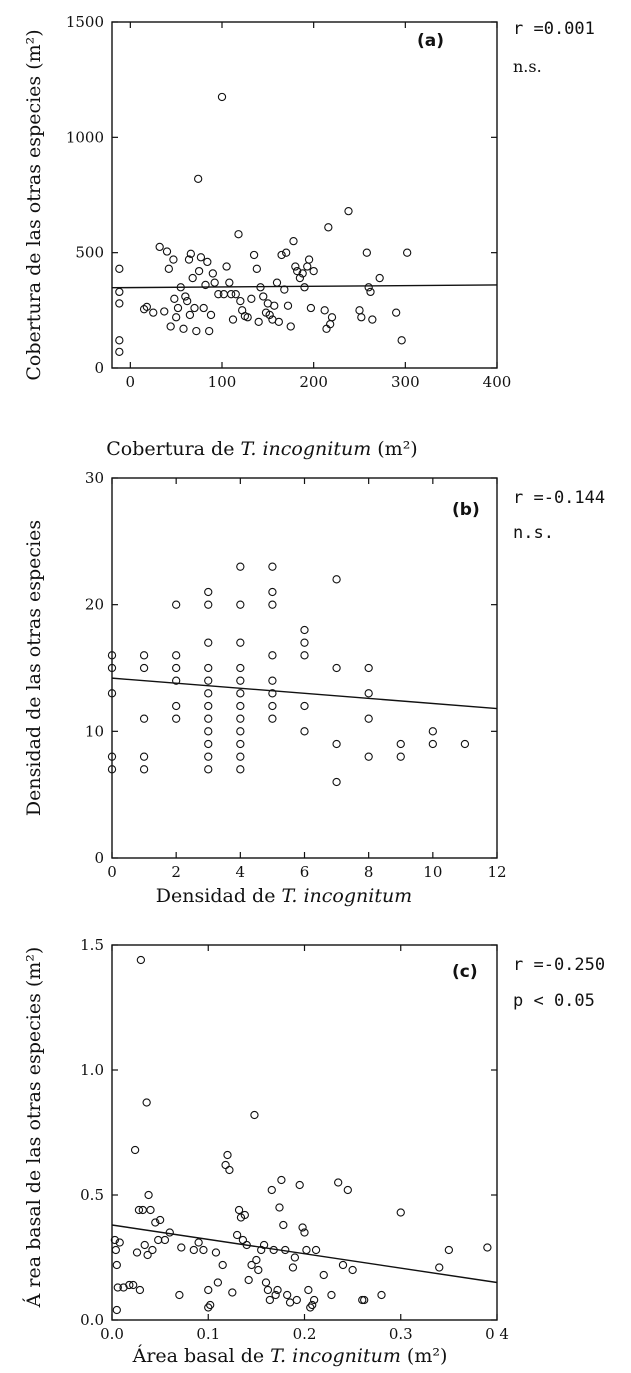  I want to click on panel-c-y-axis-label: Á rea basal de las otras especies (m²), so click(33, 1128).